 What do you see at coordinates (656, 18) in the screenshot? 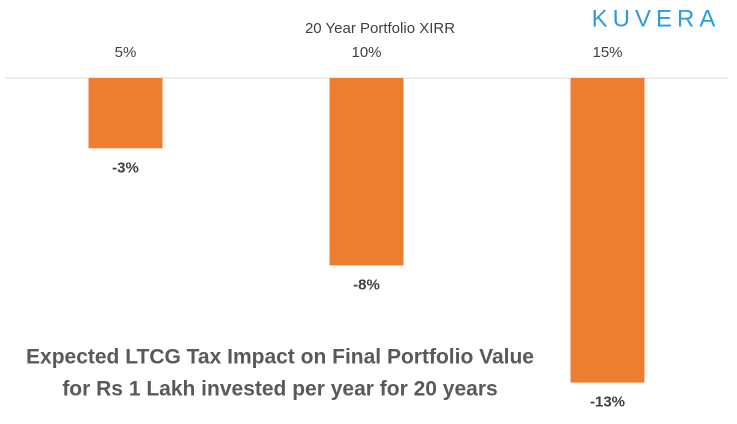
I see `logo: KUVERA` at bounding box center [656, 18].